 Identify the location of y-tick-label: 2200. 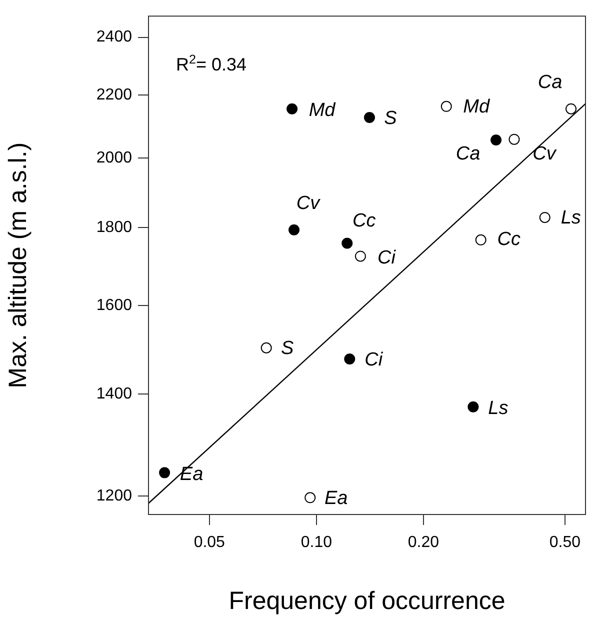
(114, 95).